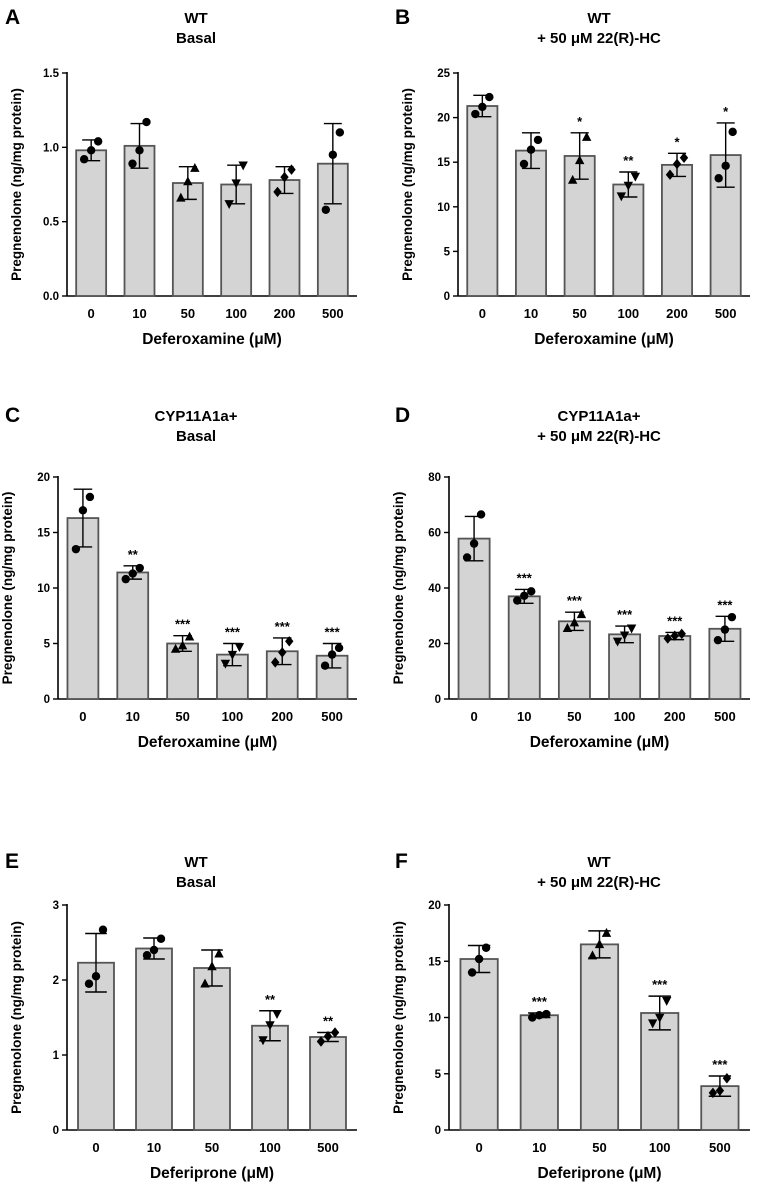  What do you see at coordinates (51, 148) in the screenshot?
I see `y-tick-label: 1.0` at bounding box center [51, 148].